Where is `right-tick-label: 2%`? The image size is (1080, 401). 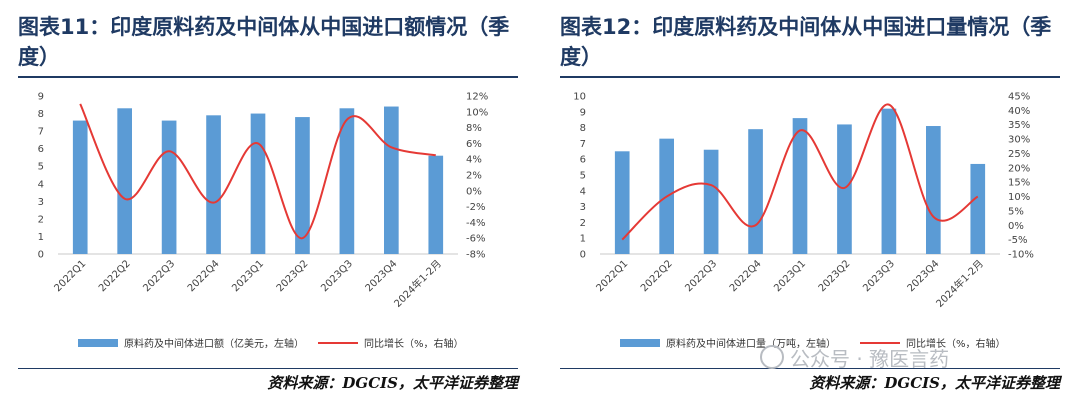 right-tick-label: 2% is located at coordinates (474, 176).